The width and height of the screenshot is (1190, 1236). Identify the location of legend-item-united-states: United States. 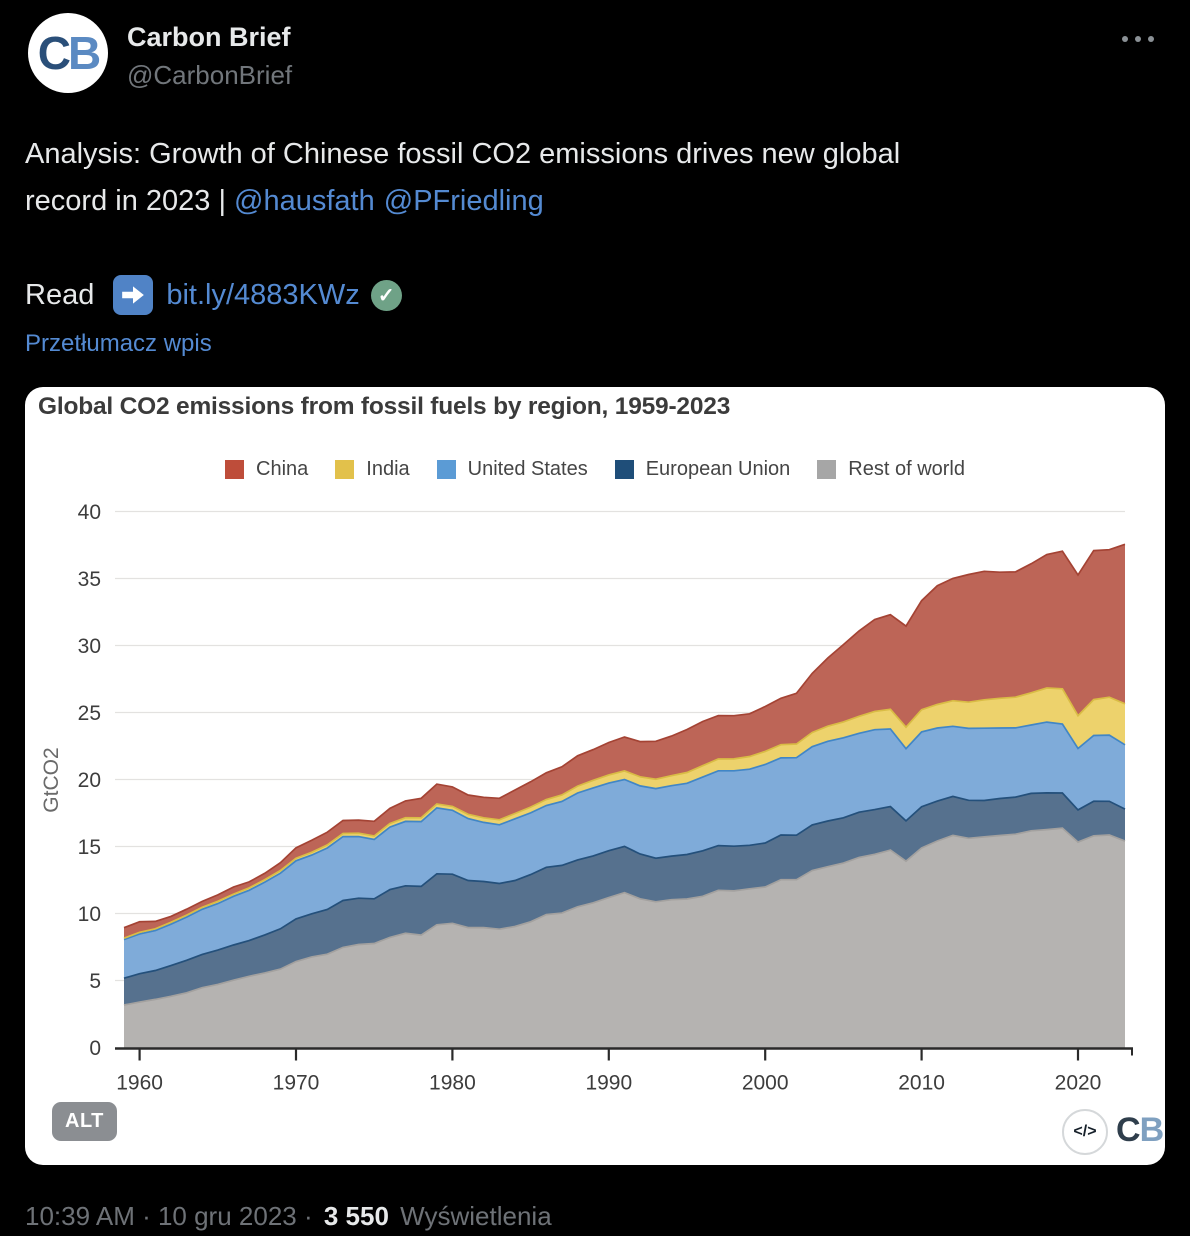
(512, 469).